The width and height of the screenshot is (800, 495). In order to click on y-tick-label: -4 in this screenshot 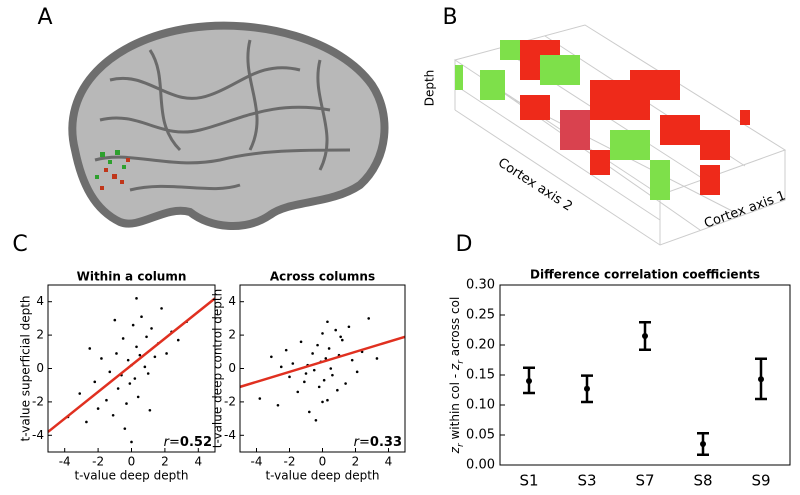, I will do `click(230, 435)`.